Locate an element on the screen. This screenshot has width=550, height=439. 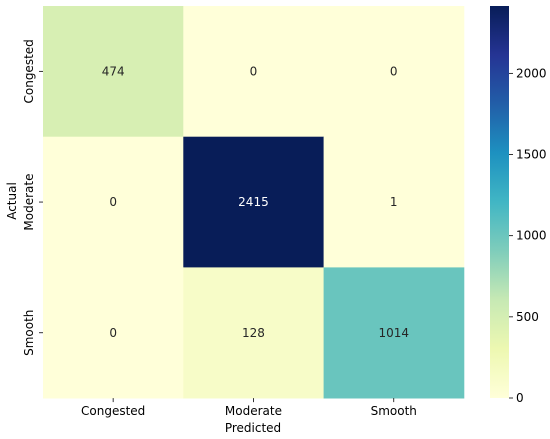
colorbar-gradient is located at coordinates (499, 202).